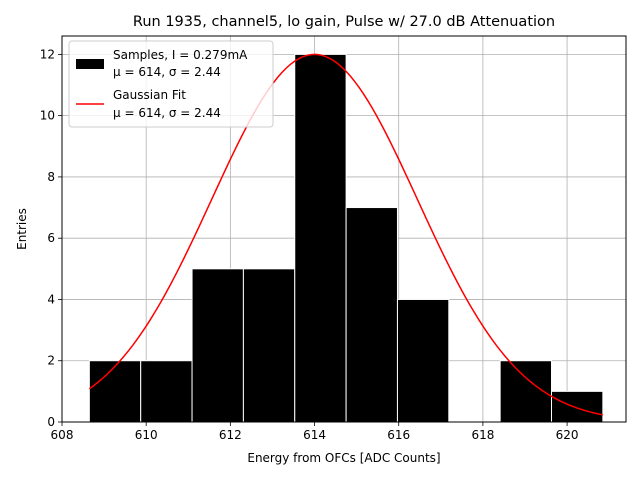 Image resolution: width=640 pixels, height=480 pixels. Describe the element at coordinates (398, 435) in the screenshot. I see `x-tick-label: 616` at that location.